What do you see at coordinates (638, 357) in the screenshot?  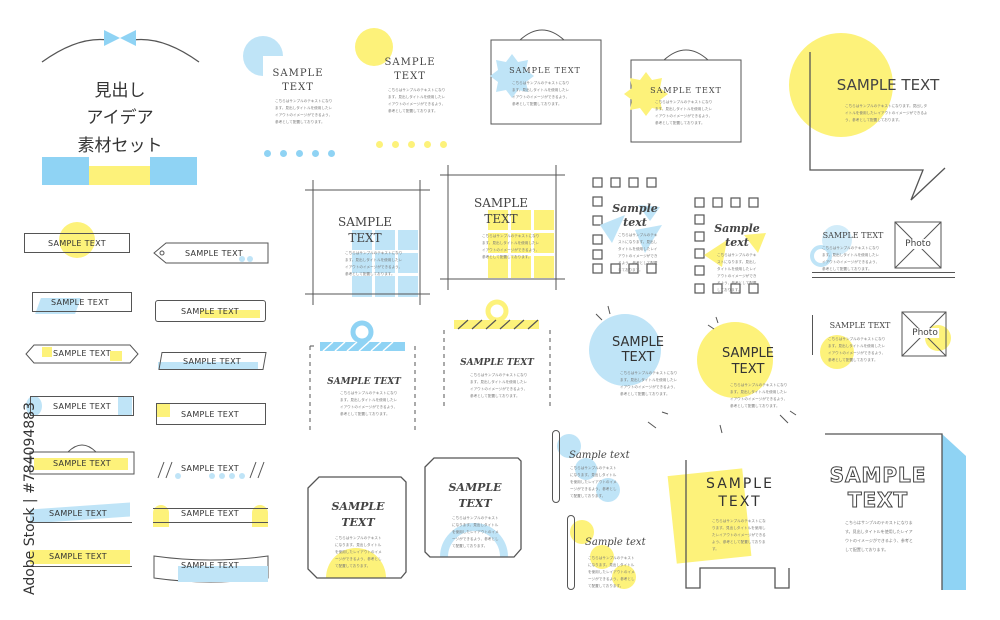 I see `circle1-title-2: TEXT` at bounding box center [638, 357].